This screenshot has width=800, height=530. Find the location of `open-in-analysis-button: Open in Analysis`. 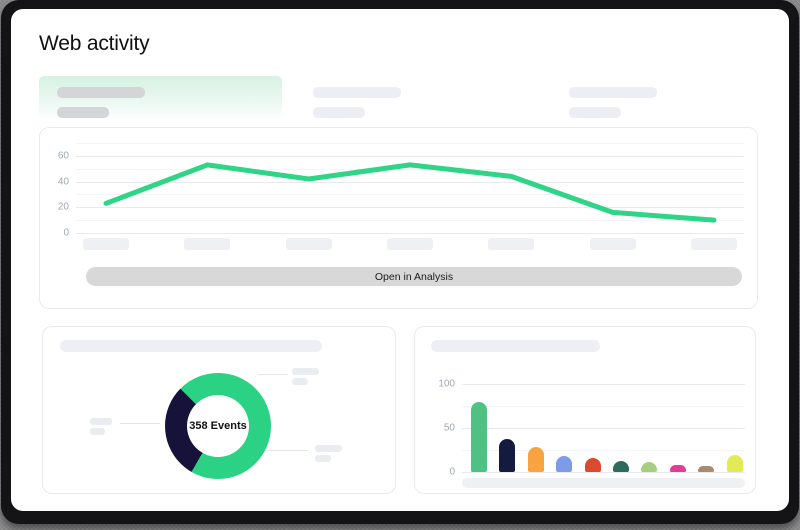

open-in-analysis-button: Open in Analysis is located at coordinates (414, 276).